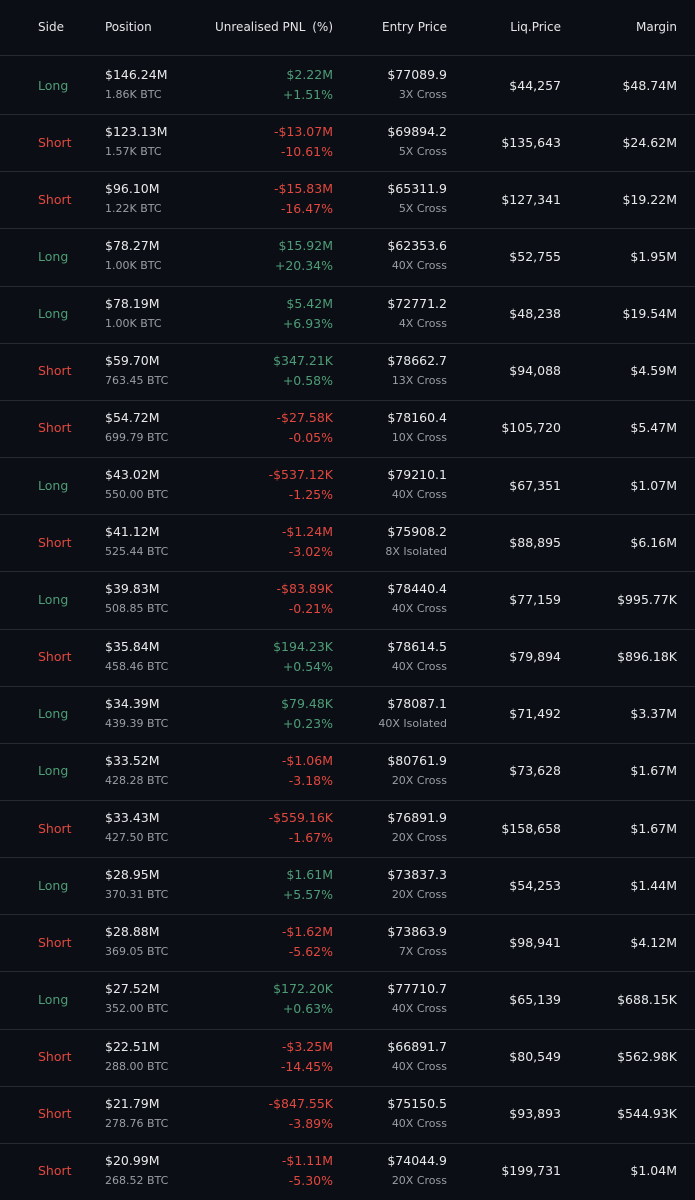 The image size is (695, 1200). What do you see at coordinates (417, 589) in the screenshot?
I see `entry-price: $78440.4` at bounding box center [417, 589].